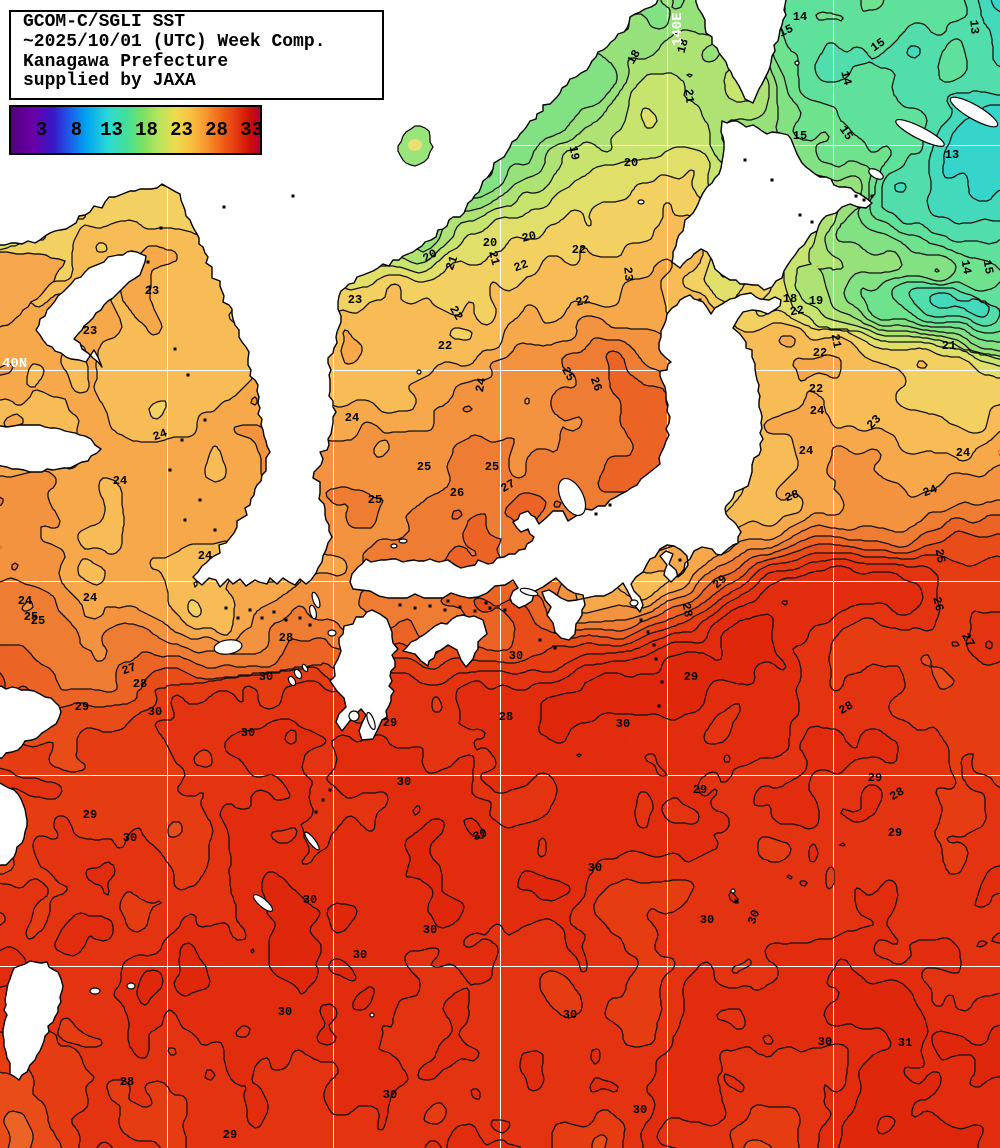 The width and height of the screenshot is (1000, 1148). I want to click on svg-text: 31, so click(905, 1043).